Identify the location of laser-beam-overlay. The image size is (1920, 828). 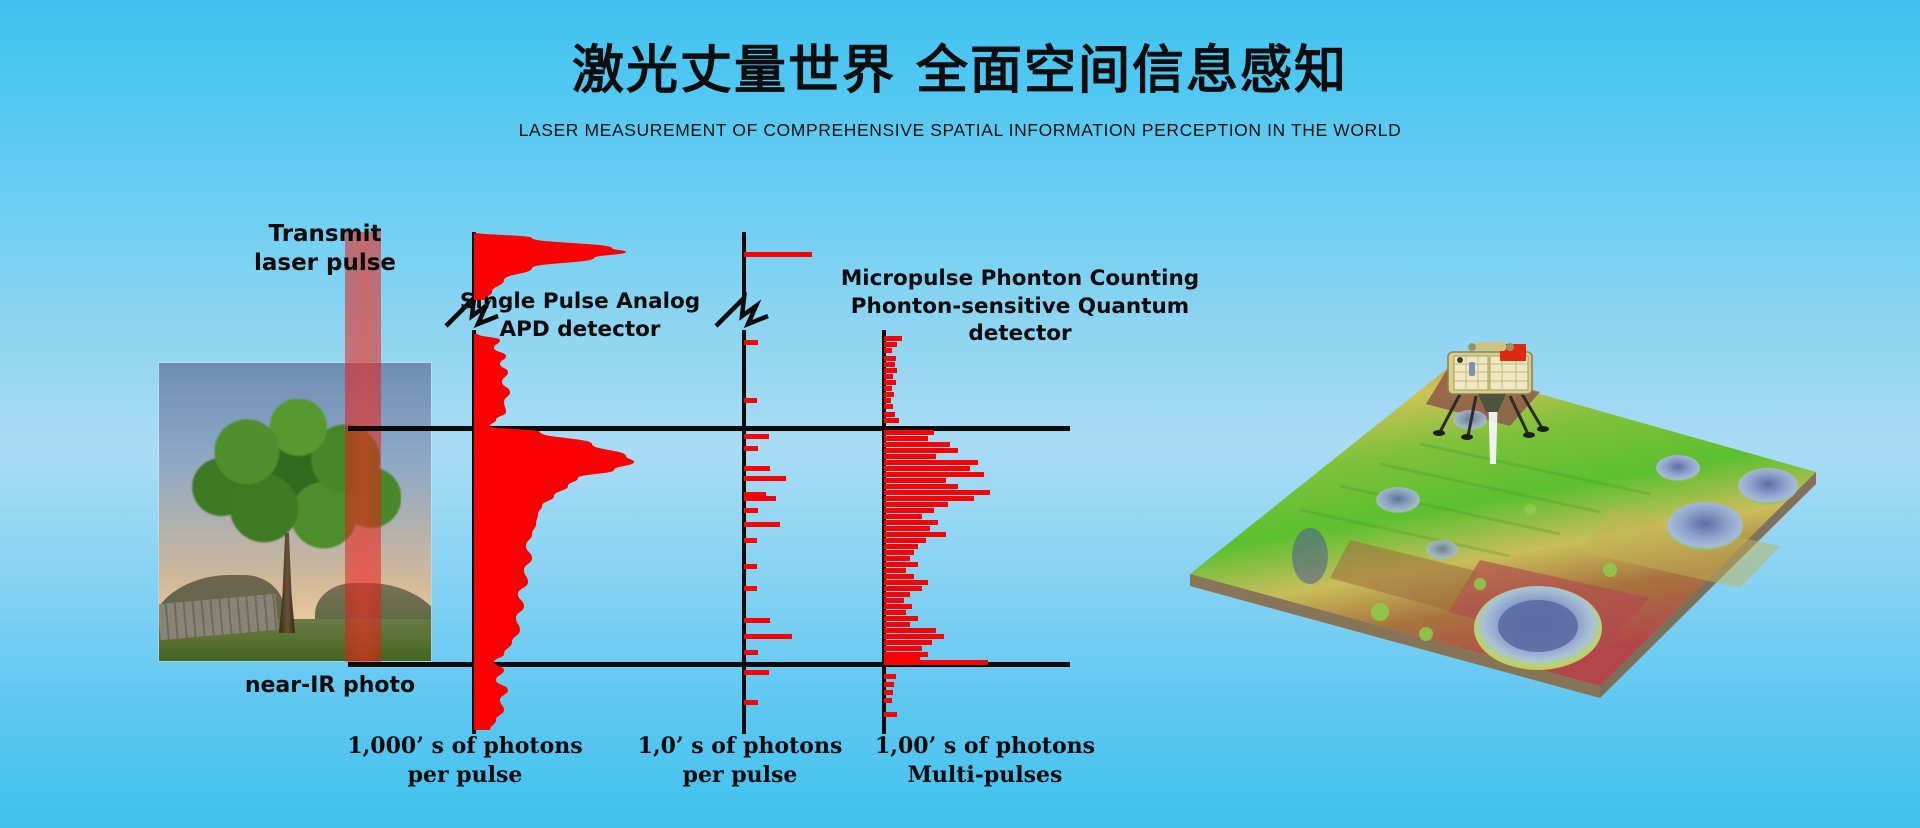
(363, 447).